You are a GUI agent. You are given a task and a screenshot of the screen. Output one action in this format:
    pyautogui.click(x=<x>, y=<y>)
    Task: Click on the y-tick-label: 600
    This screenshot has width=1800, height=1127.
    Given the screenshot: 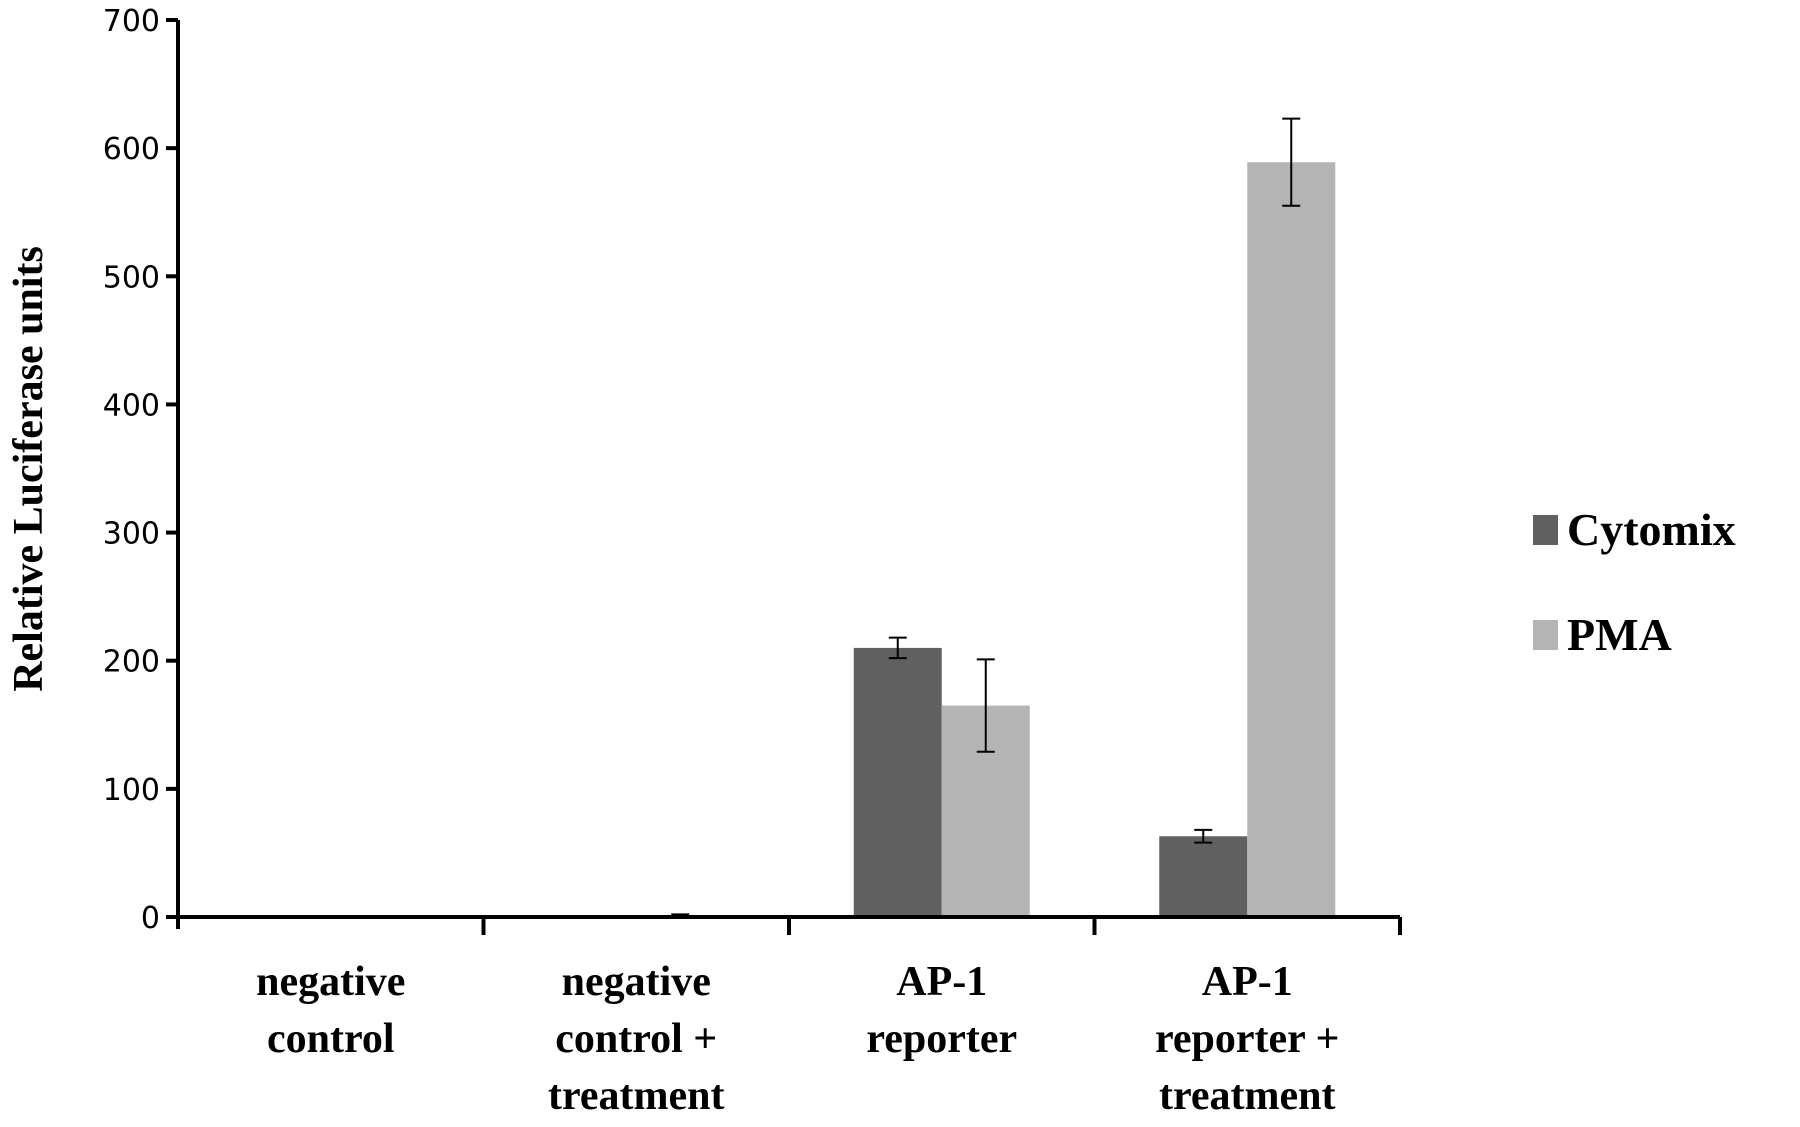 What is the action you would take?
    pyautogui.click(x=131, y=149)
    